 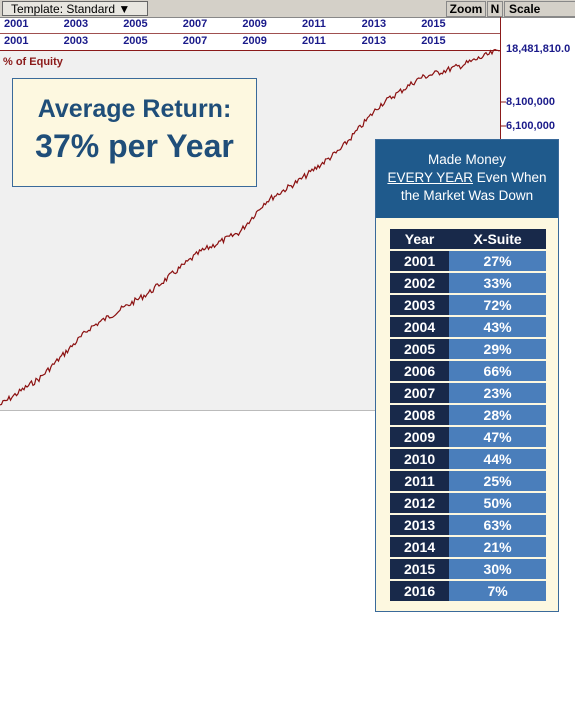 I want to click on price-label: 8,100,000, so click(x=530, y=102).